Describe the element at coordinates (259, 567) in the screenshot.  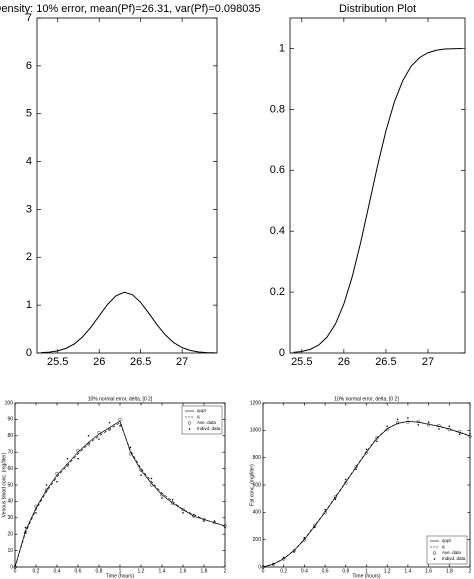
I see `y-tick-label: 0` at that location.